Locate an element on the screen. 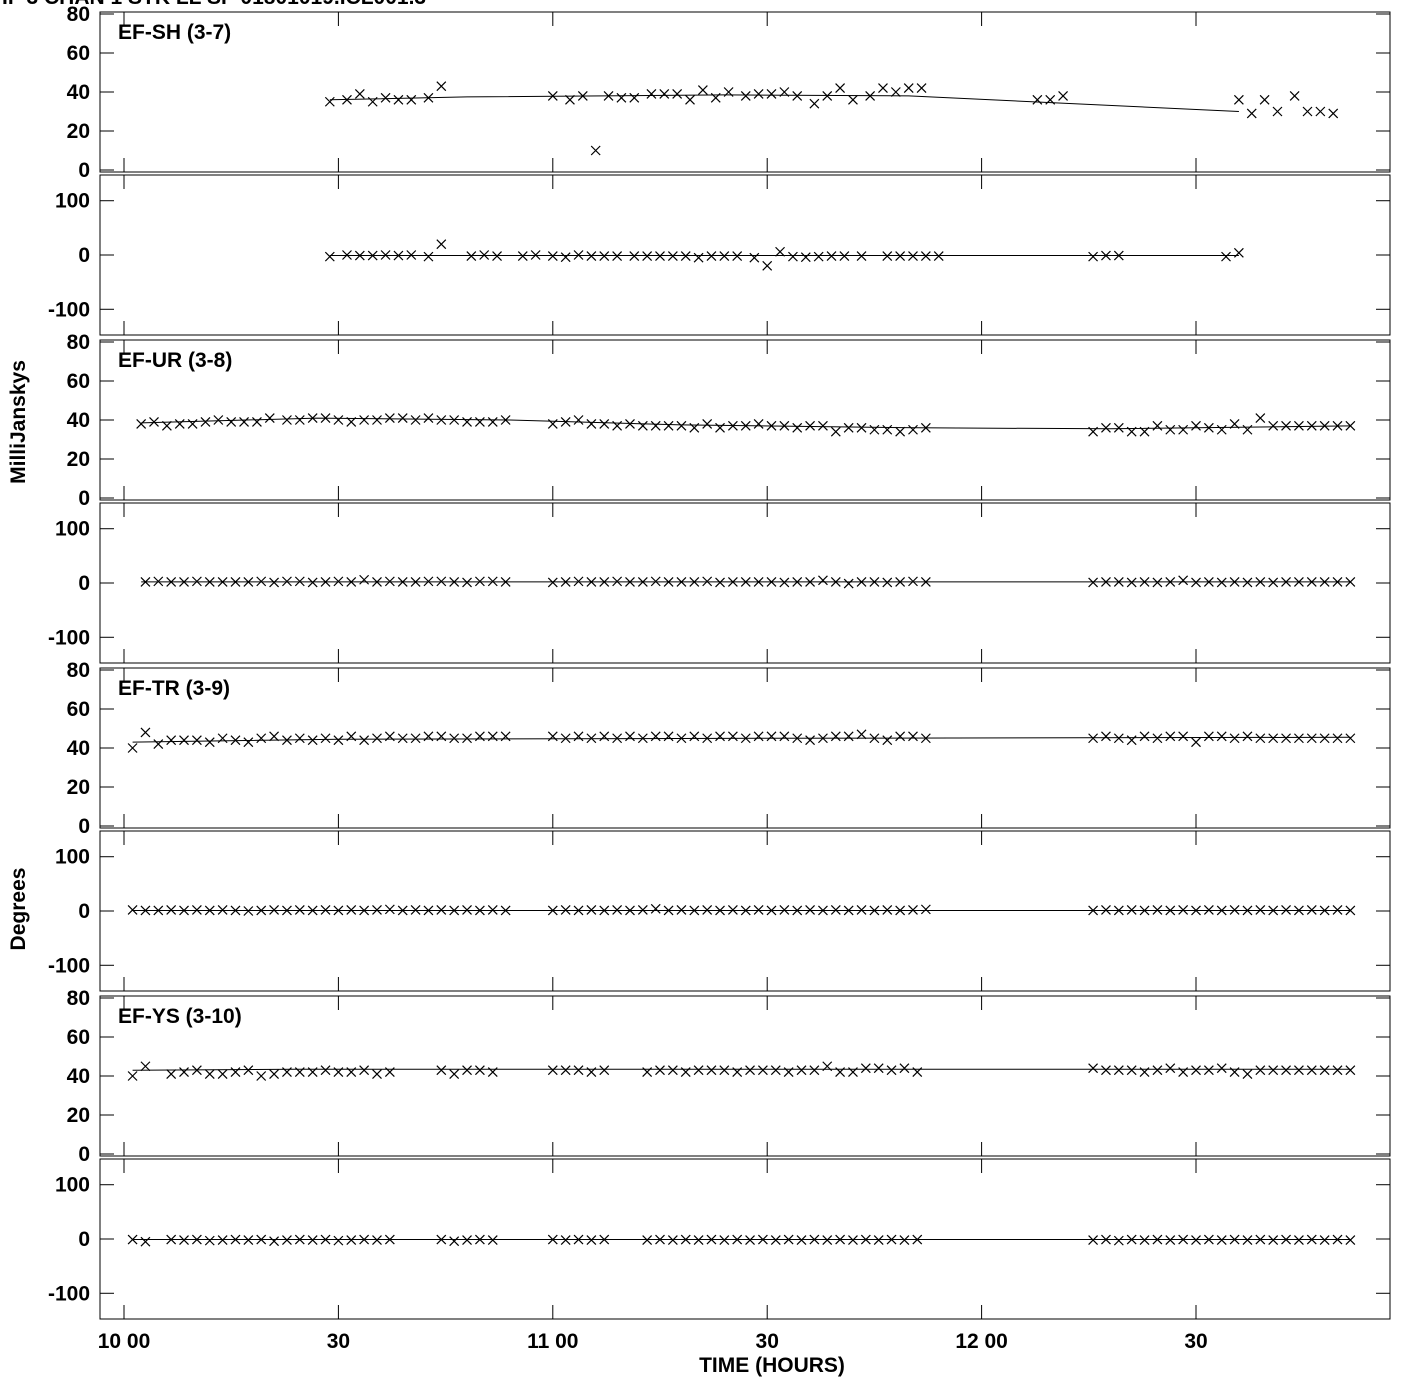 The width and height of the screenshot is (1401, 1377). phase-y-tick-label: 100 is located at coordinates (72, 529).